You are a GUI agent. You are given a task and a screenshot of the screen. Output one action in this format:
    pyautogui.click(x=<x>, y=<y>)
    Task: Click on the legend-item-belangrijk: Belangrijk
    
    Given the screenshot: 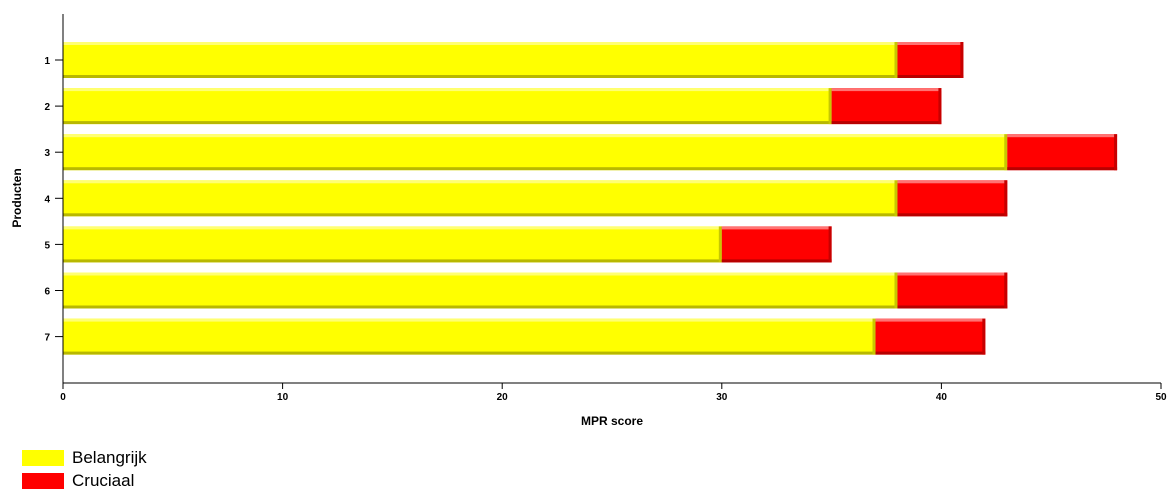 What is the action you would take?
    pyautogui.click(x=84, y=457)
    